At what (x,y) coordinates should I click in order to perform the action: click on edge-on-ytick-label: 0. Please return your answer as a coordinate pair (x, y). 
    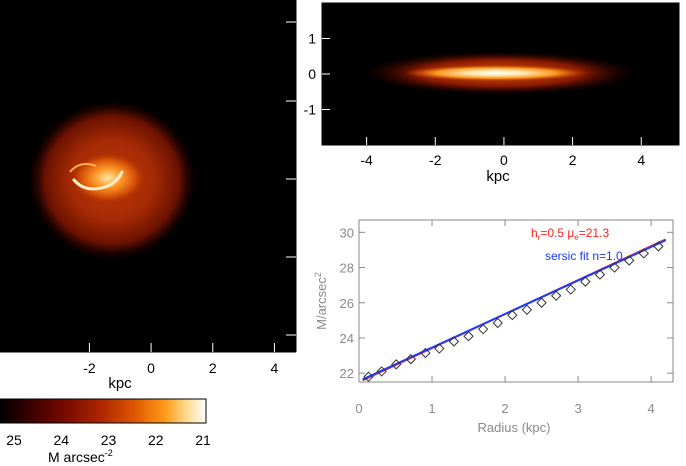
    Looking at the image, I should click on (312, 74).